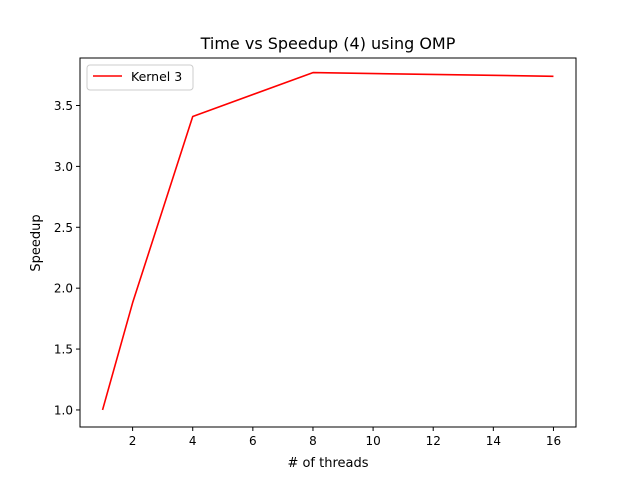  Describe the element at coordinates (553, 441) in the screenshot. I see `x-tick-label: 16` at that location.